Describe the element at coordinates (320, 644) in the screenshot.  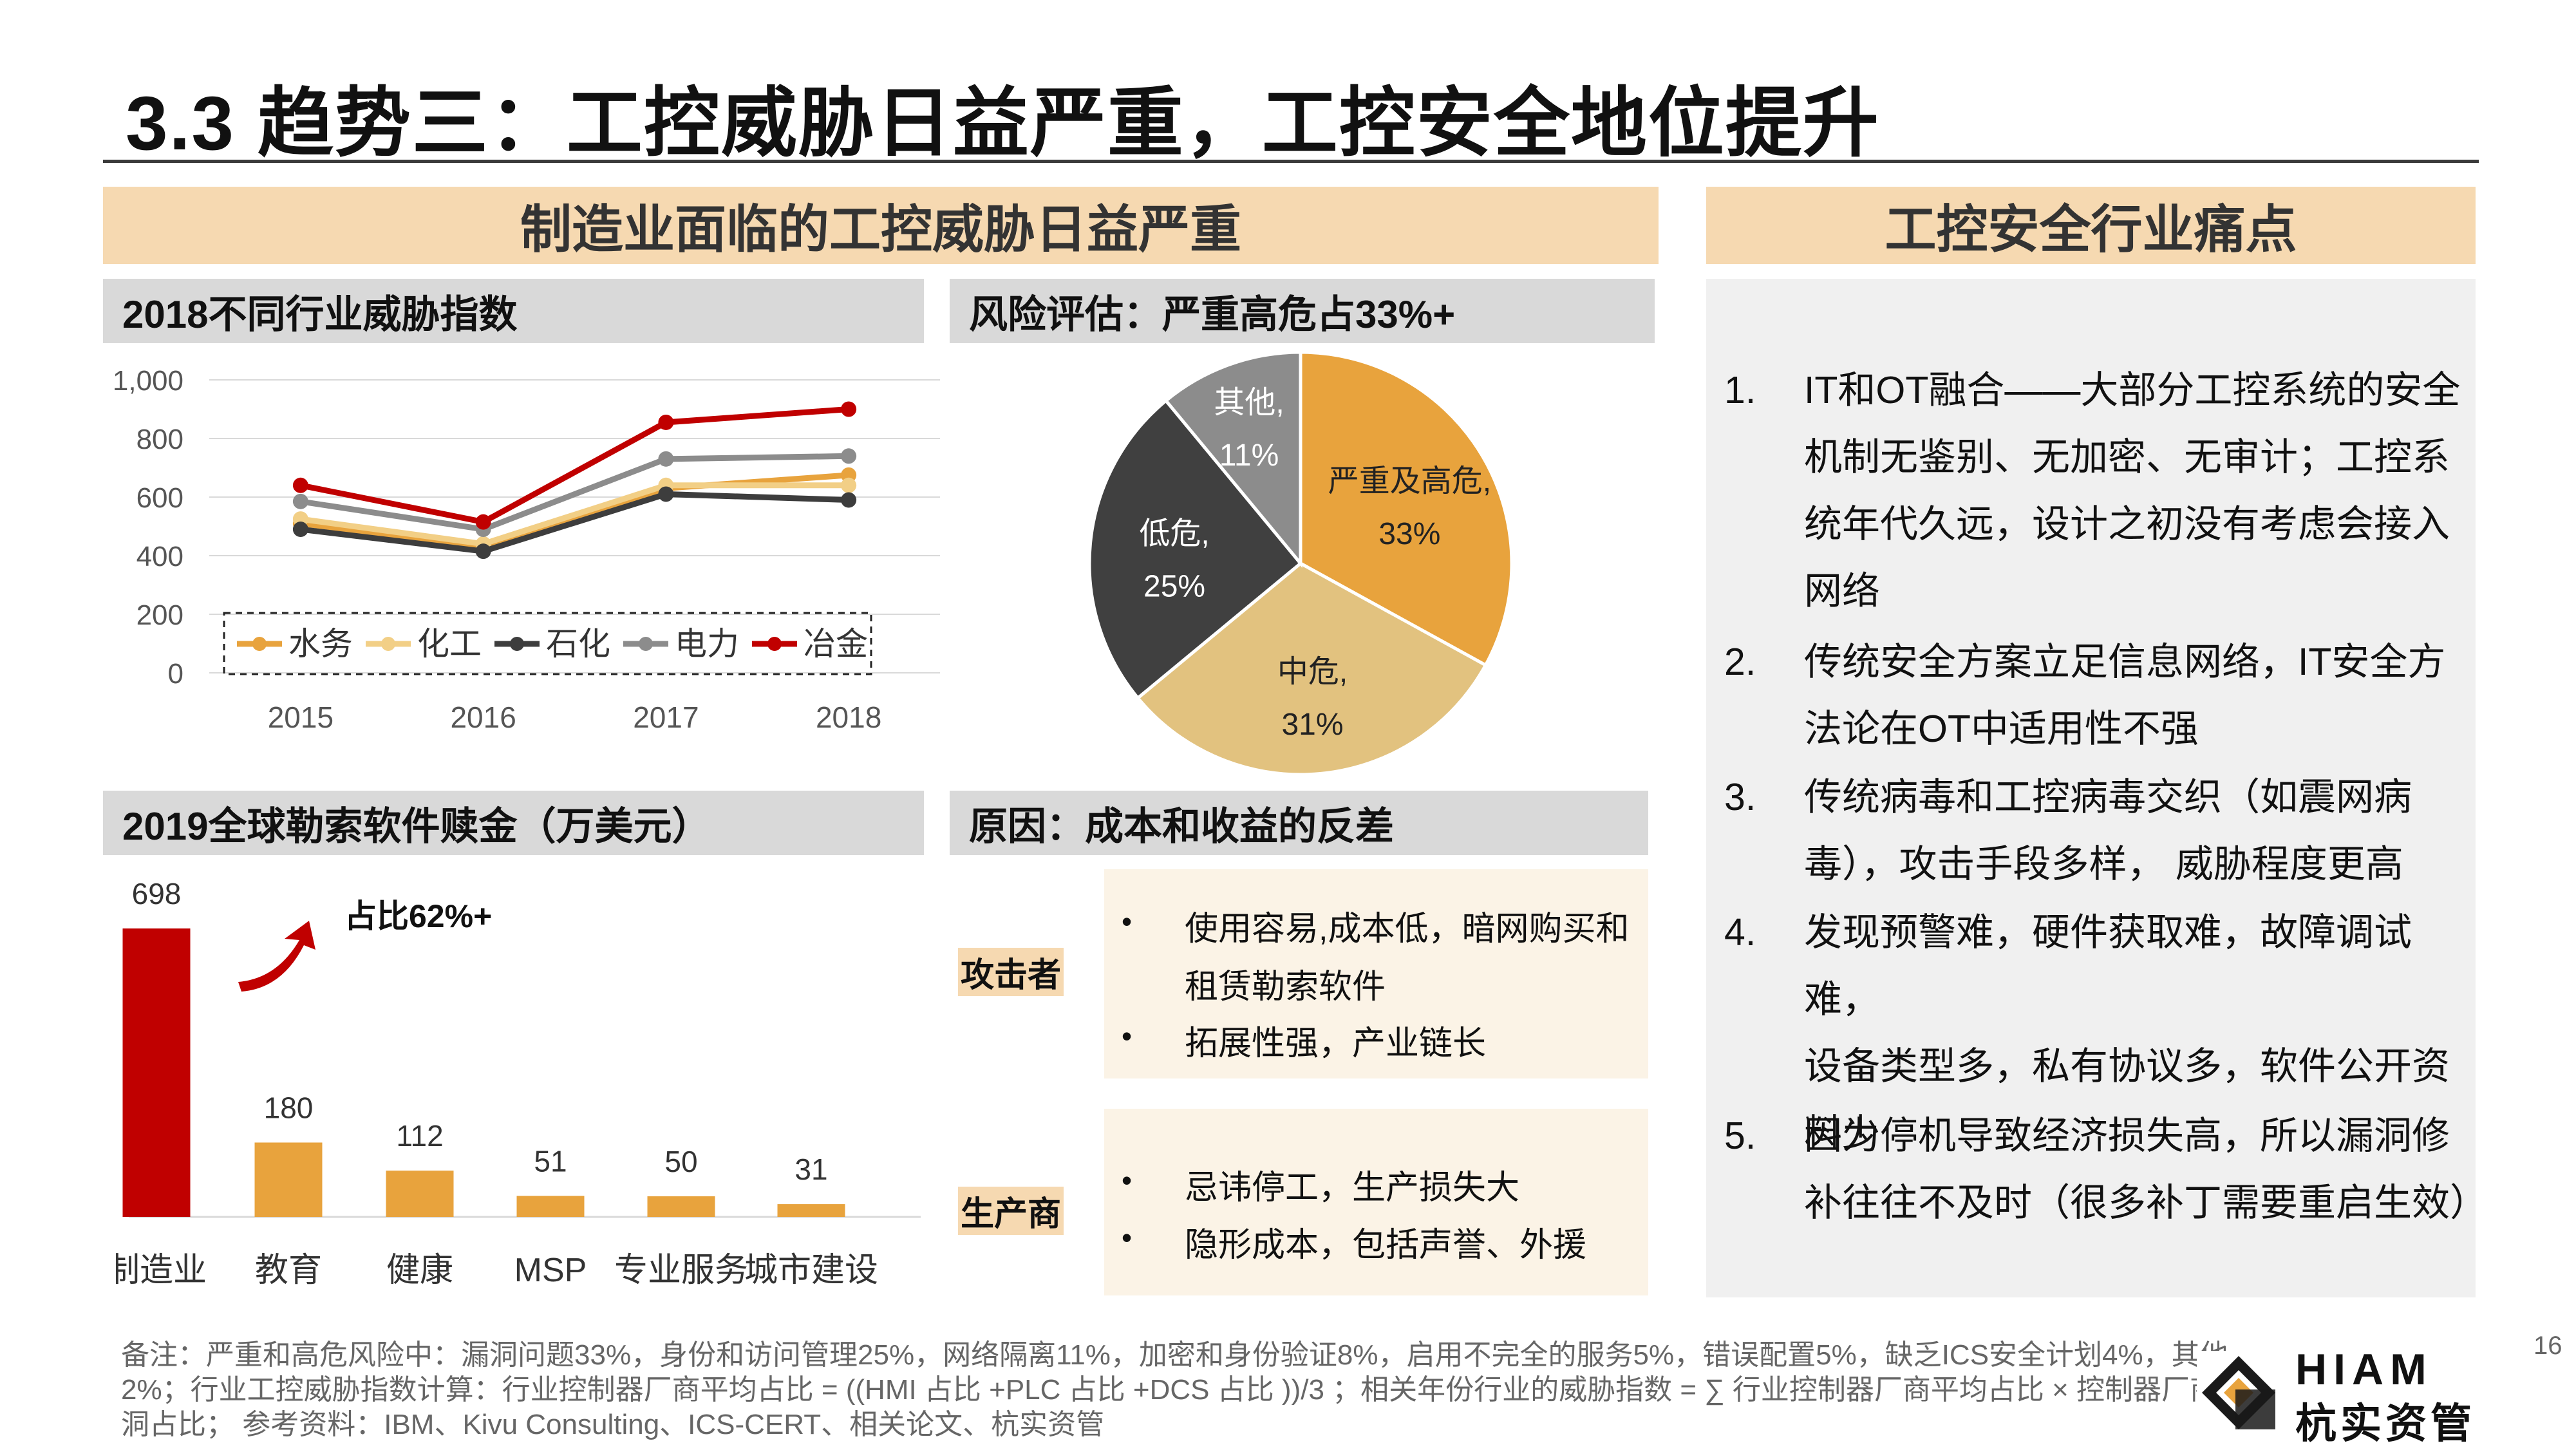
I see `legend-label: 水务` at that location.